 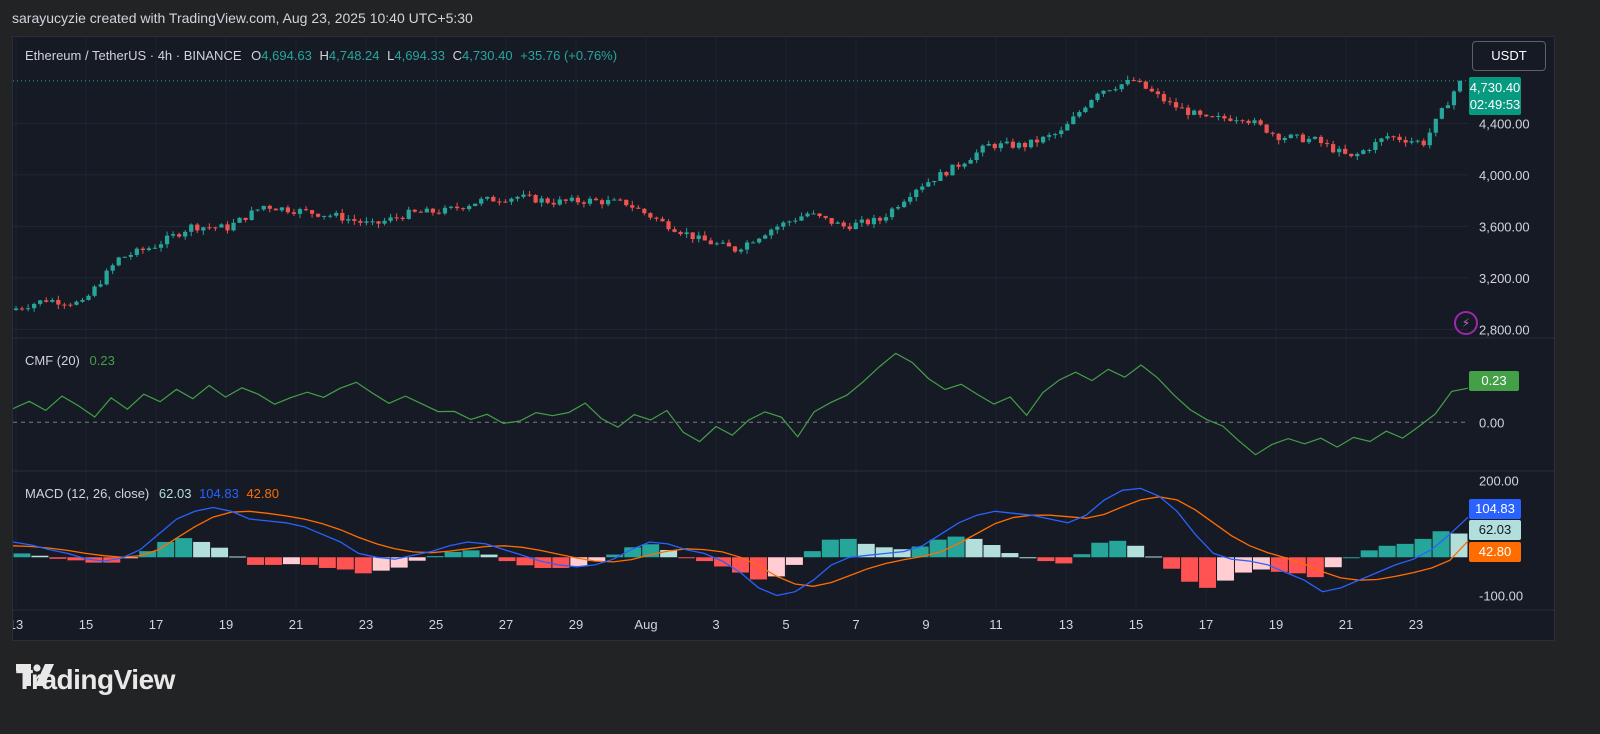 I want to click on time-axis-label: 13, so click(x=1066, y=624).